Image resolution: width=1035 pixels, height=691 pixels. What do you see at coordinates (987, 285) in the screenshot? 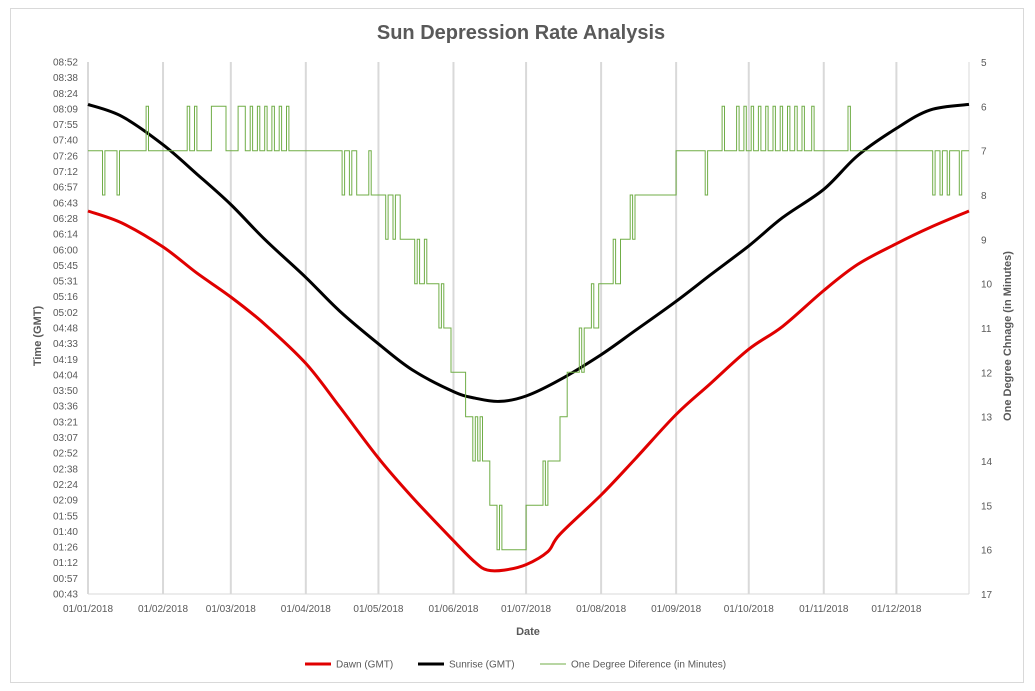
I see `y-right-tick-label: 10` at bounding box center [987, 285].